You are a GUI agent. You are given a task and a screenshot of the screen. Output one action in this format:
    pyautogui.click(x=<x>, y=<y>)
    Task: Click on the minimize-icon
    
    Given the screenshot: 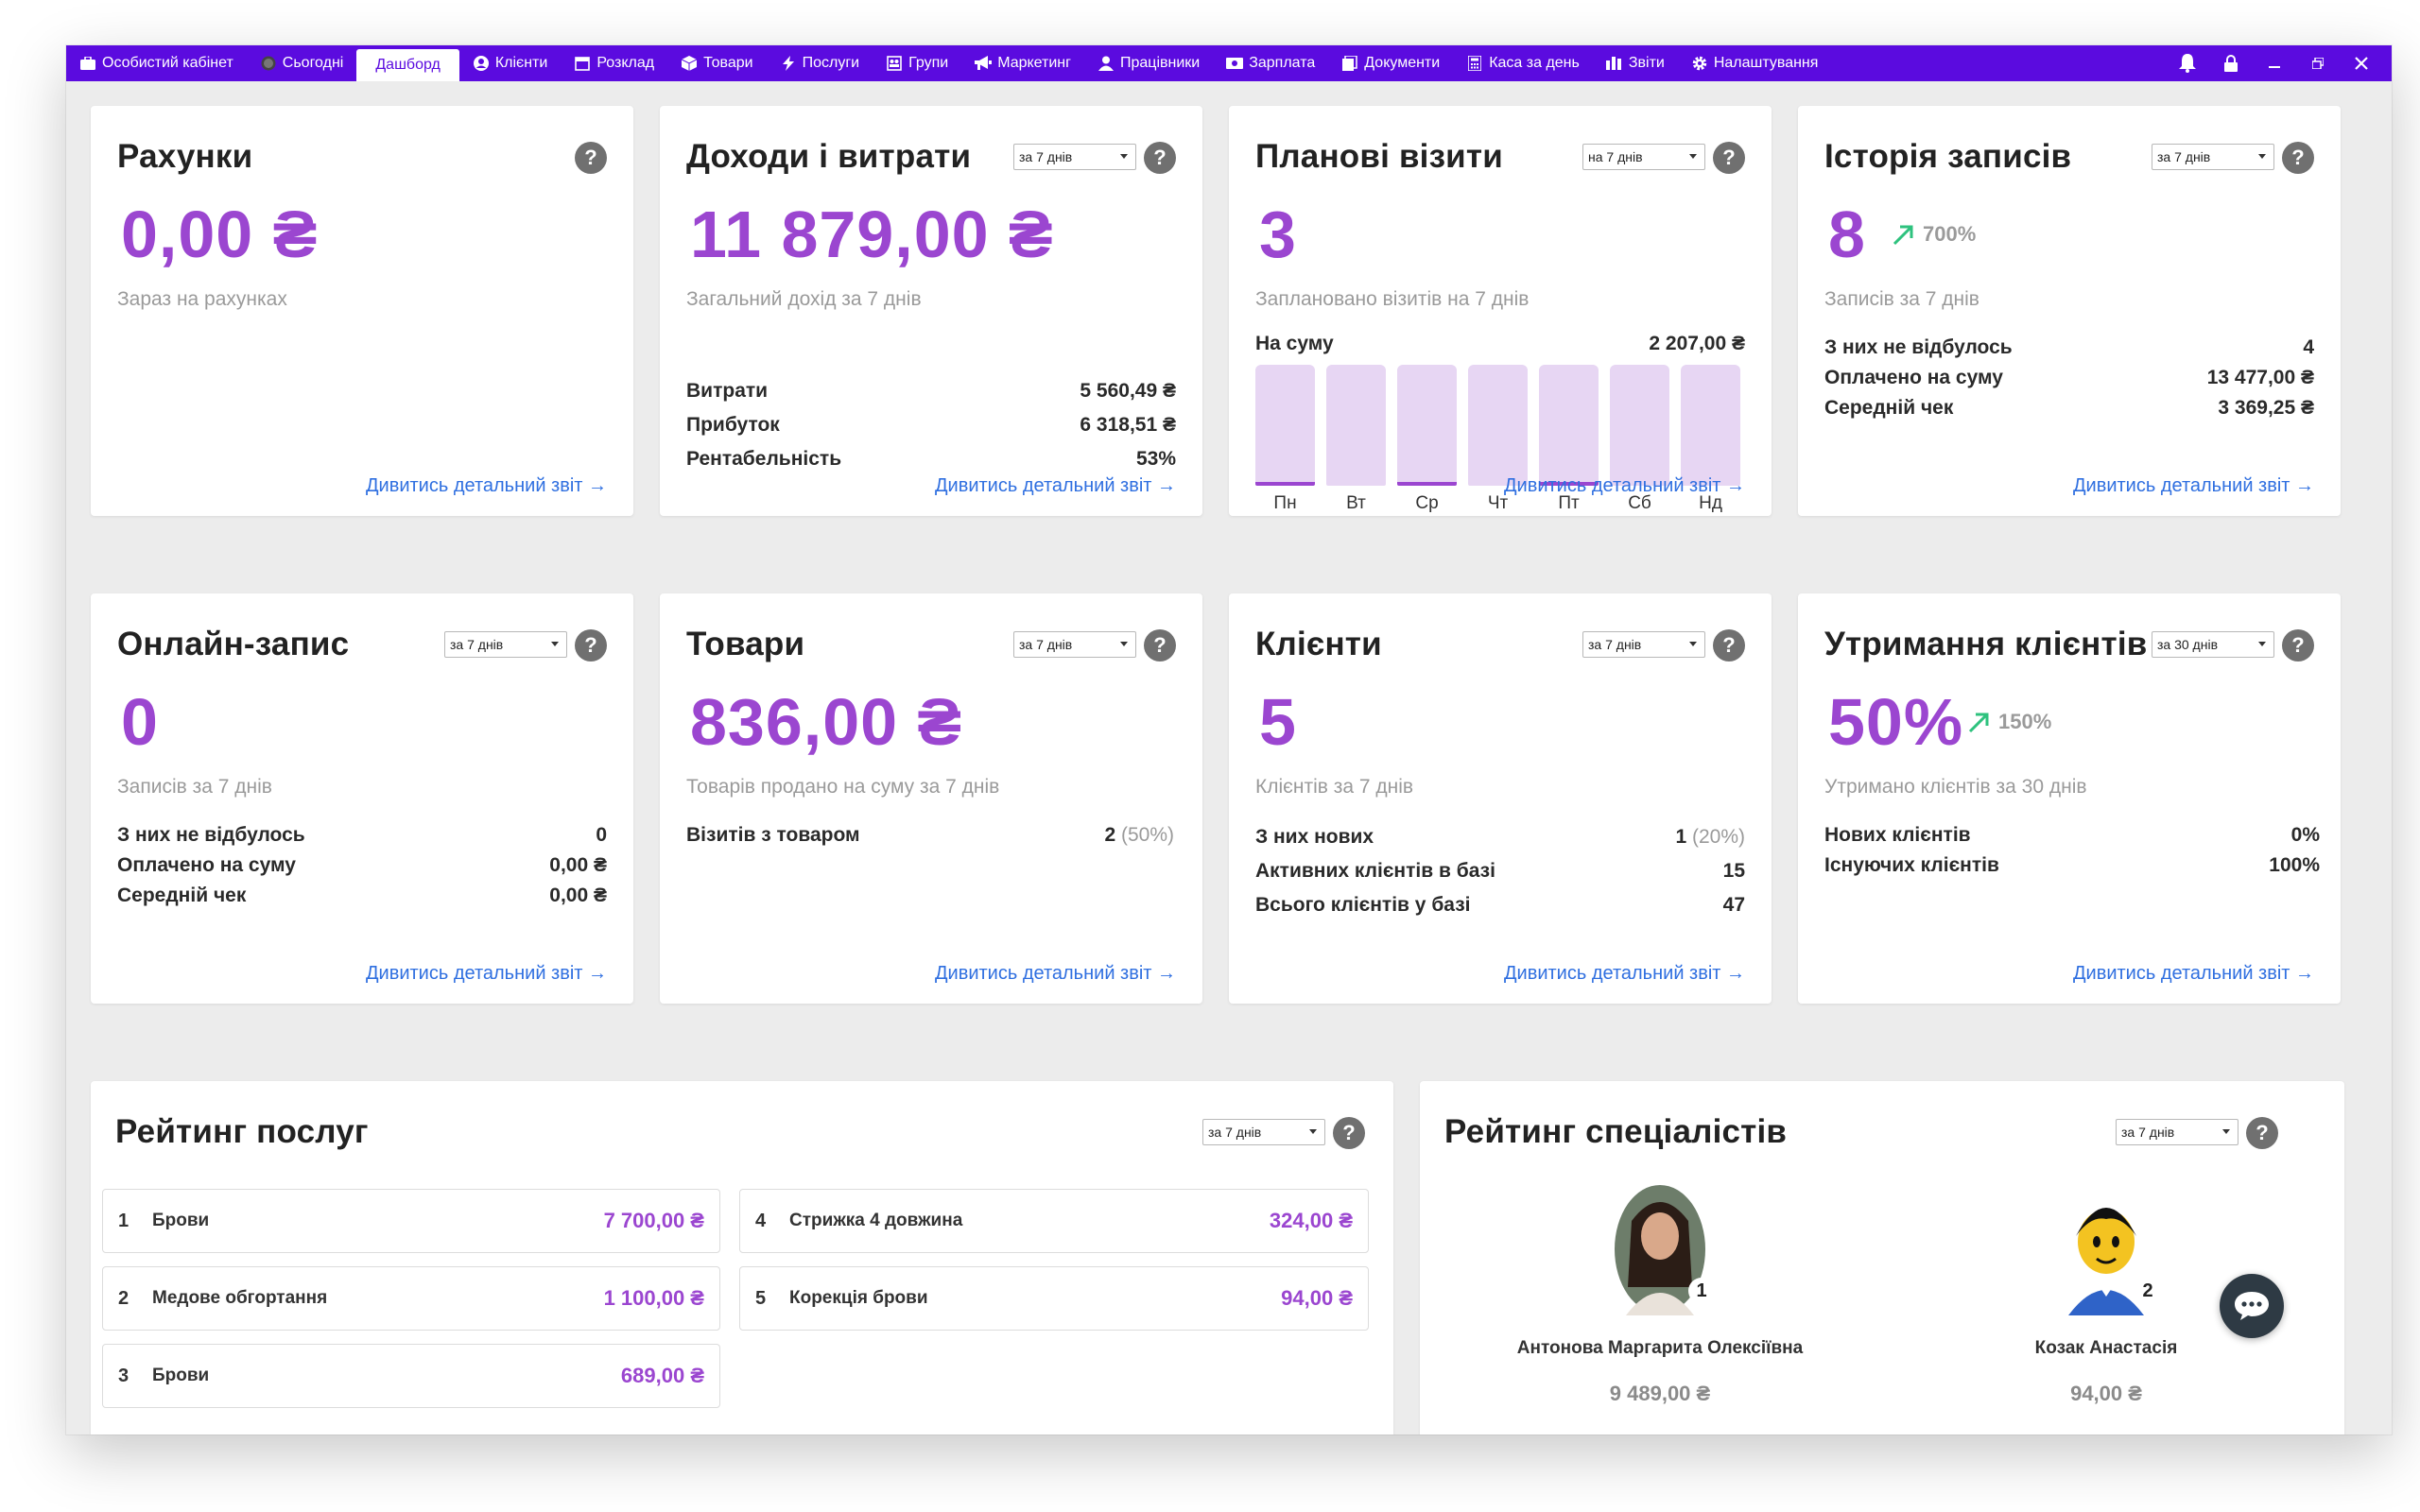 What is the action you would take?
    pyautogui.click(x=2274, y=63)
    